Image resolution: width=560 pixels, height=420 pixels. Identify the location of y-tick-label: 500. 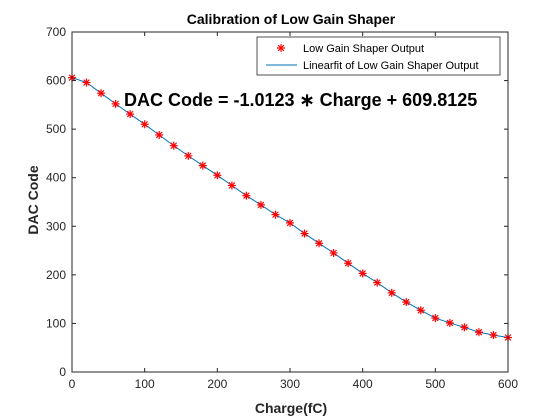
(56, 129).